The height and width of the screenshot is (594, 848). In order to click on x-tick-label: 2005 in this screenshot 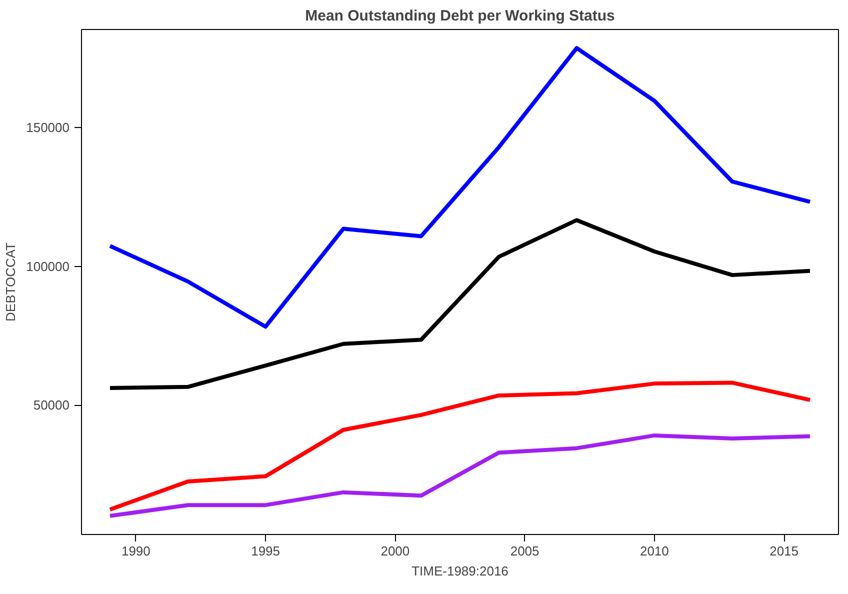, I will do `click(525, 551)`.